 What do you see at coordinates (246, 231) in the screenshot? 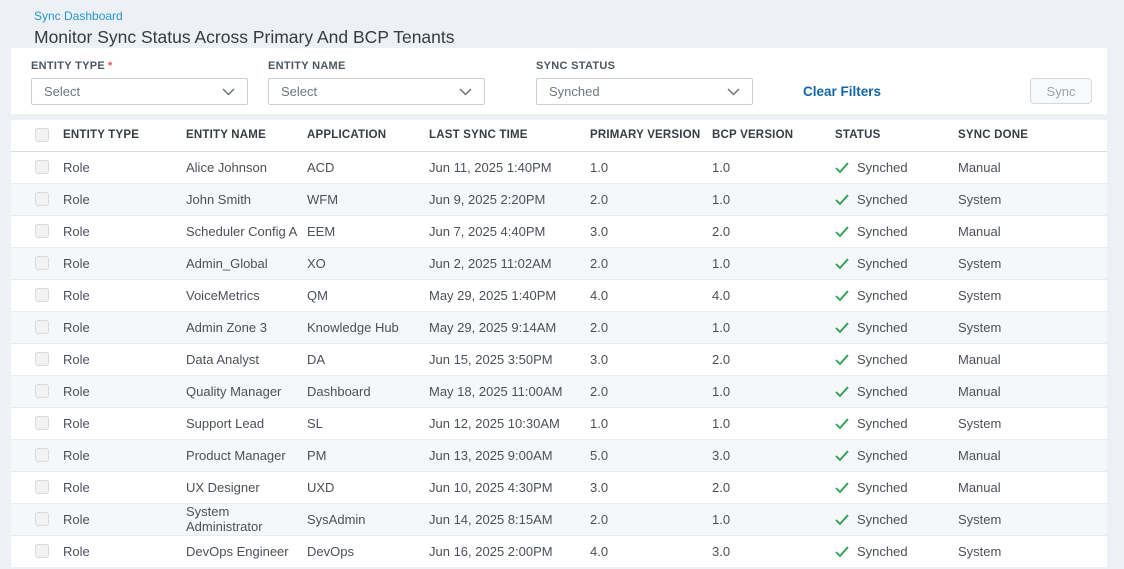
I see `cell-entity-name: Scheduler Config A` at bounding box center [246, 231].